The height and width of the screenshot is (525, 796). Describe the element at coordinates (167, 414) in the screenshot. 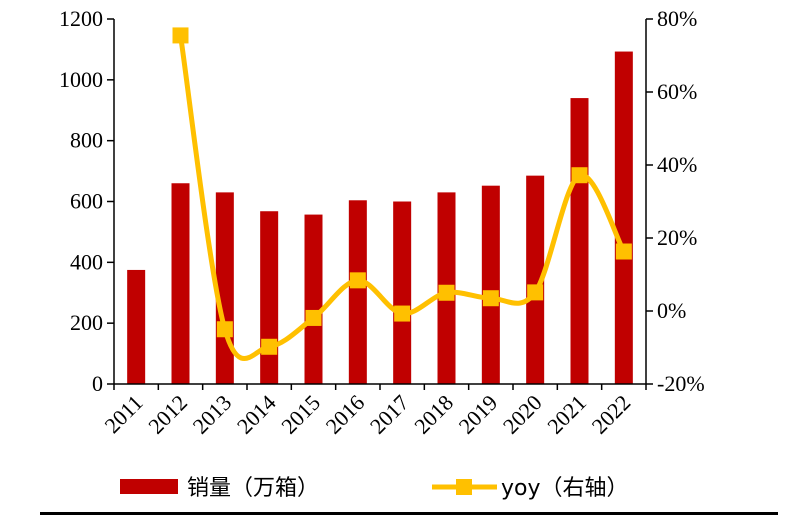

I see `x-tick-label: 2012` at that location.